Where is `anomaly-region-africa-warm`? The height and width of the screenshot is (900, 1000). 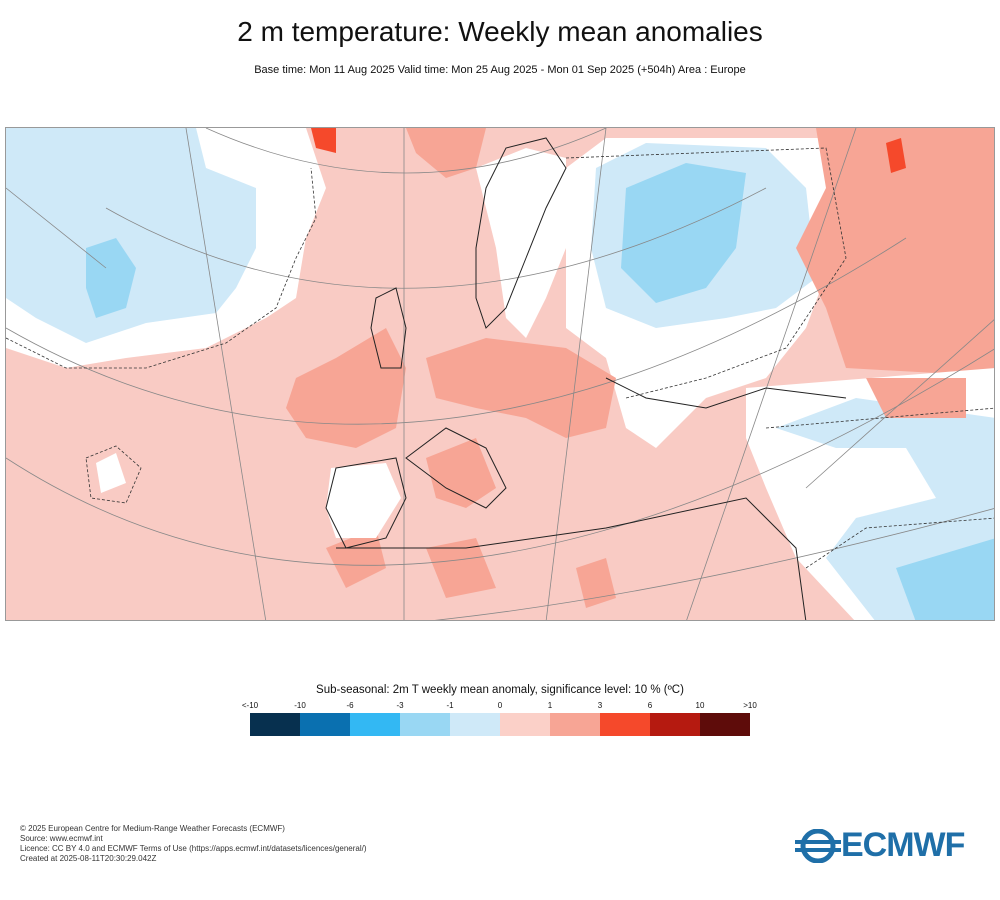 anomaly-region-africa-warm is located at coordinates (471, 568).